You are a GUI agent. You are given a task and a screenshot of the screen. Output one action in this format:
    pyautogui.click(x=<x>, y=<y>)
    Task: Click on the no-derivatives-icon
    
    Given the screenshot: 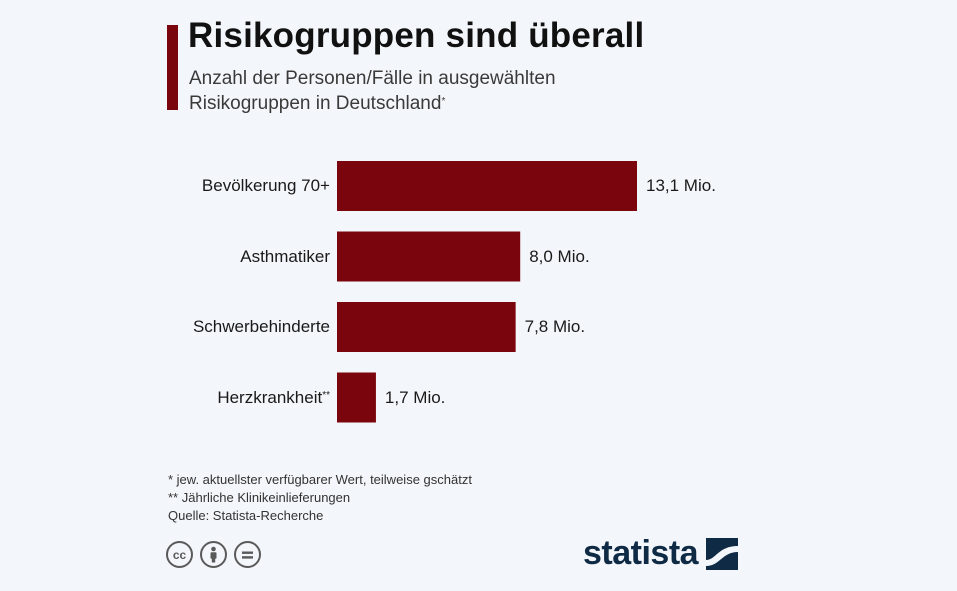 What is the action you would take?
    pyautogui.click(x=247, y=554)
    